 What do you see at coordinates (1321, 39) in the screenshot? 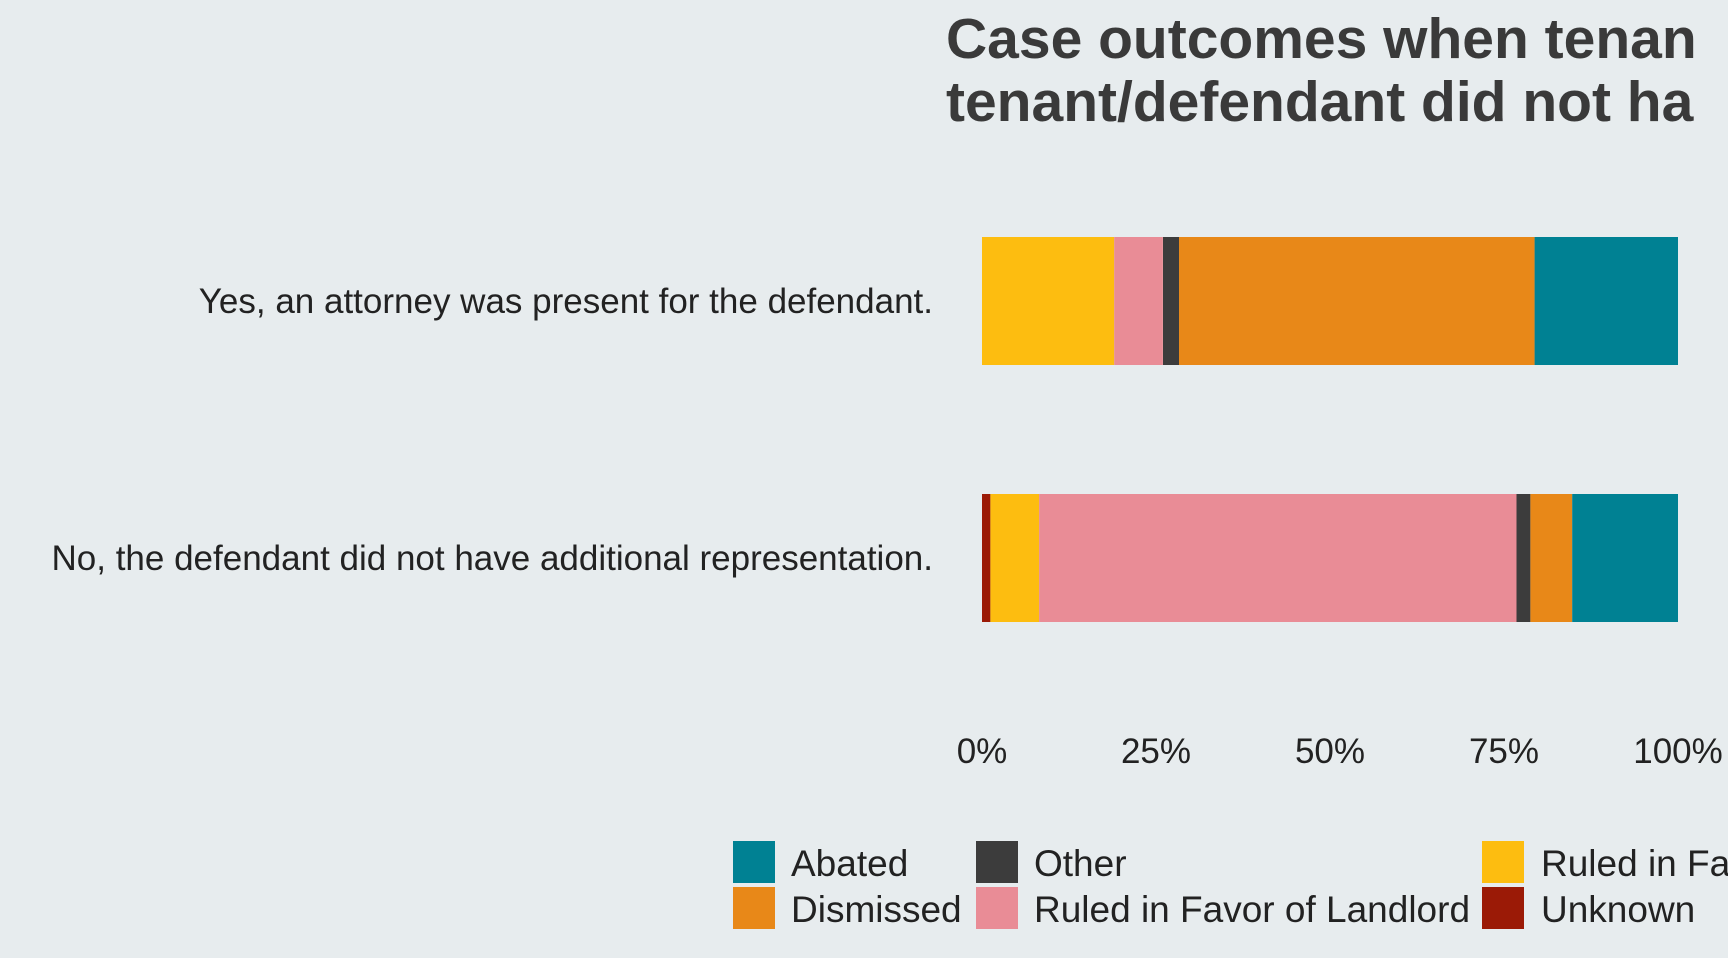
I see `chart-title-line: Case outcomes when tenan` at bounding box center [1321, 39].